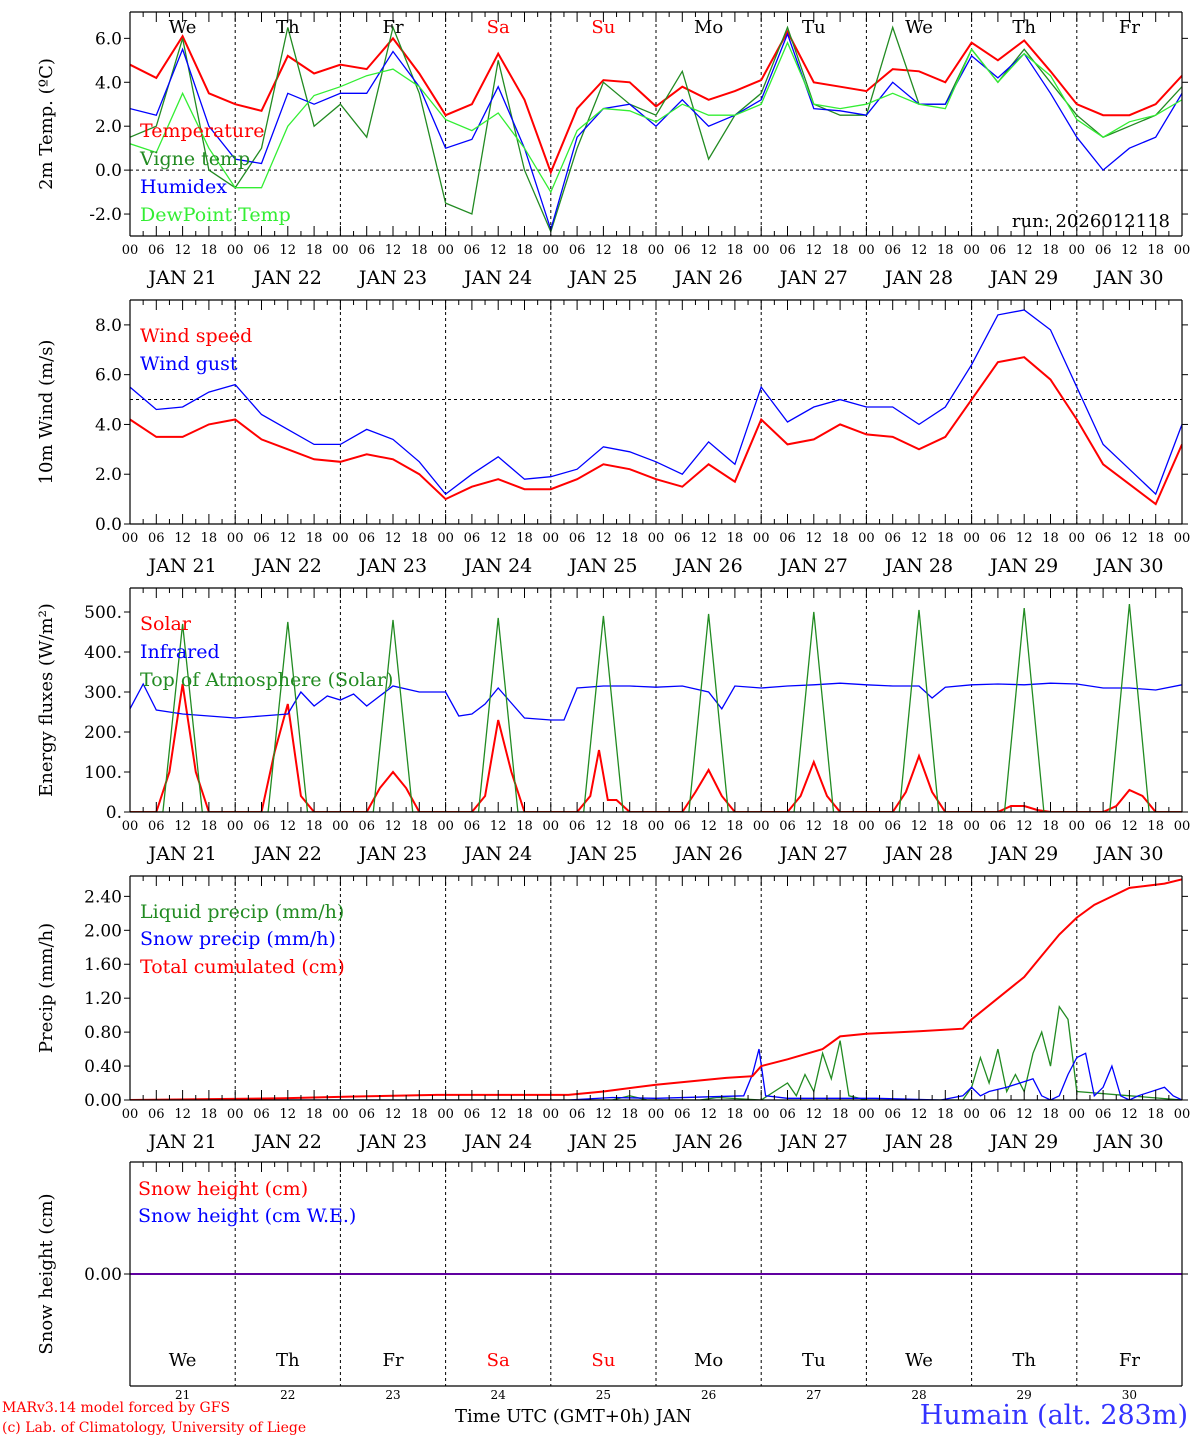 The image size is (1194, 1440). What do you see at coordinates (103, 931) in the screenshot?
I see `y-tick-label: 2.00` at bounding box center [103, 931].